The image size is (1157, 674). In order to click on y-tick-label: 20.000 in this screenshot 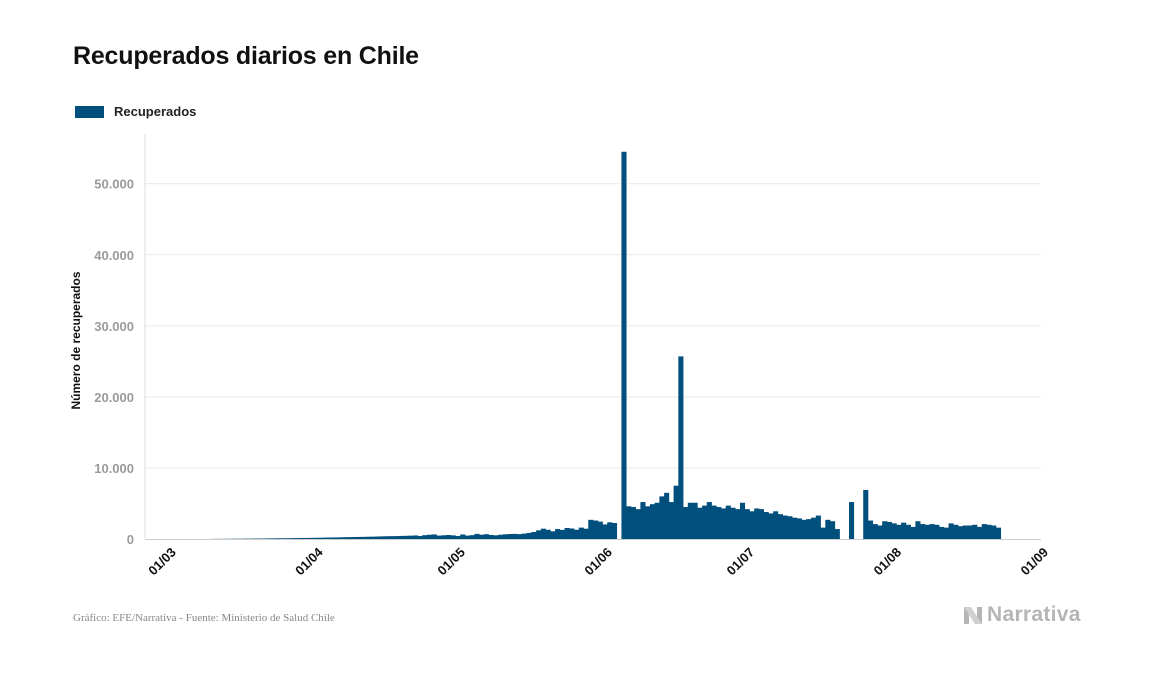, I will do `click(114, 397)`.